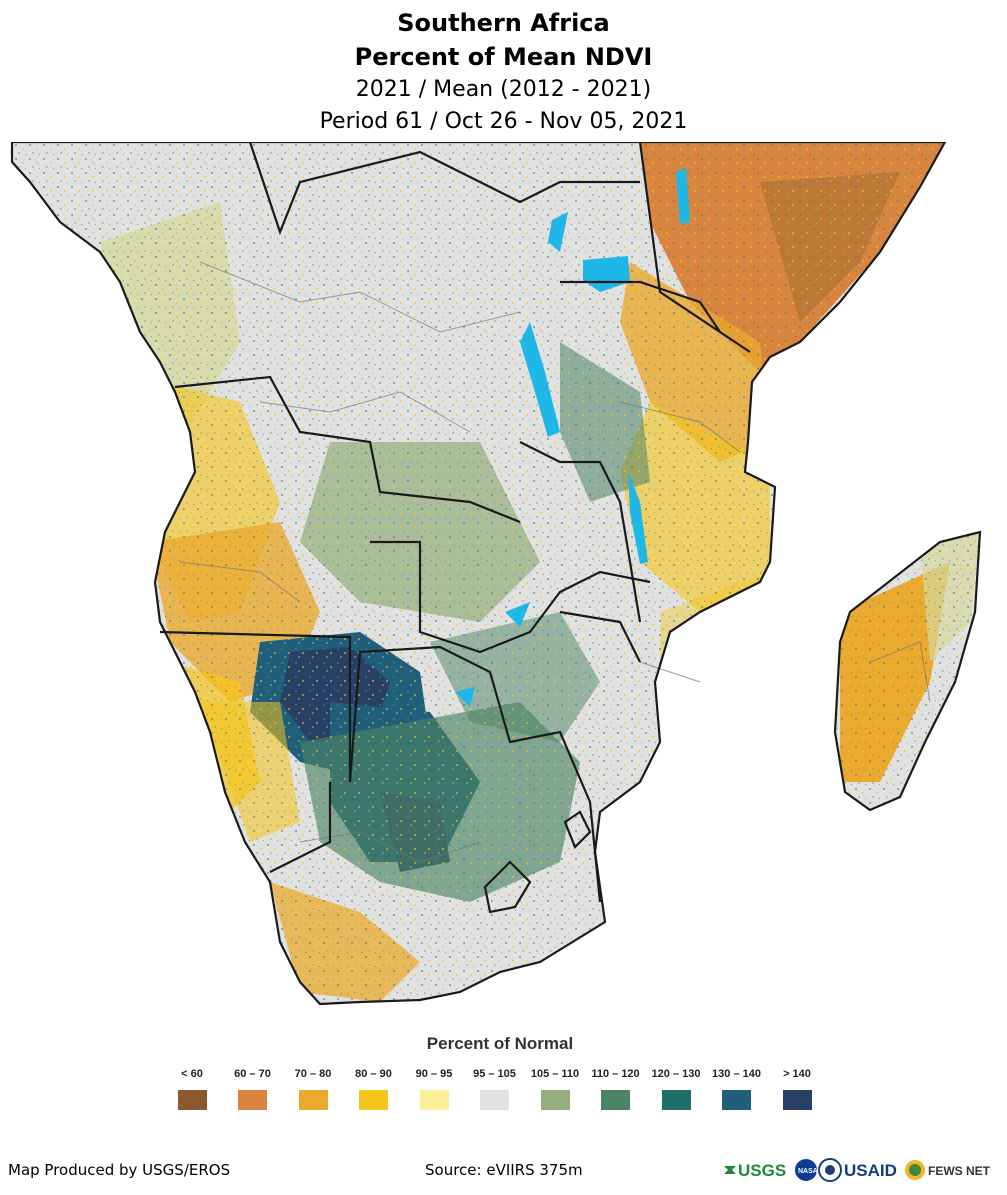  Describe the element at coordinates (434, 1074) in the screenshot. I see `legend-label: 90 – 95` at that location.